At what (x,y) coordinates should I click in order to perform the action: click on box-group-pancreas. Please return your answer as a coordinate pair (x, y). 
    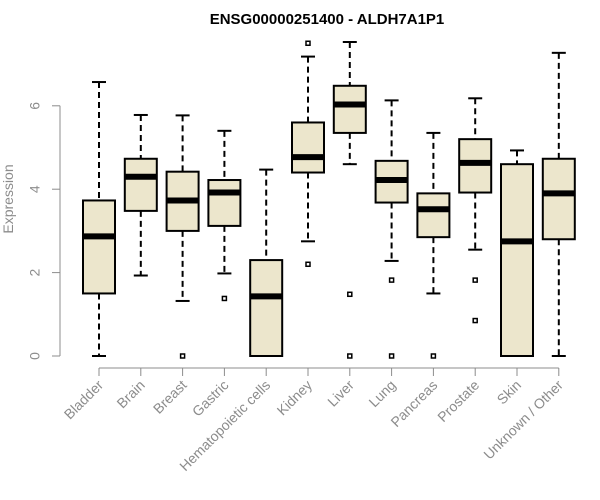
    Looking at the image, I should click on (433, 245).